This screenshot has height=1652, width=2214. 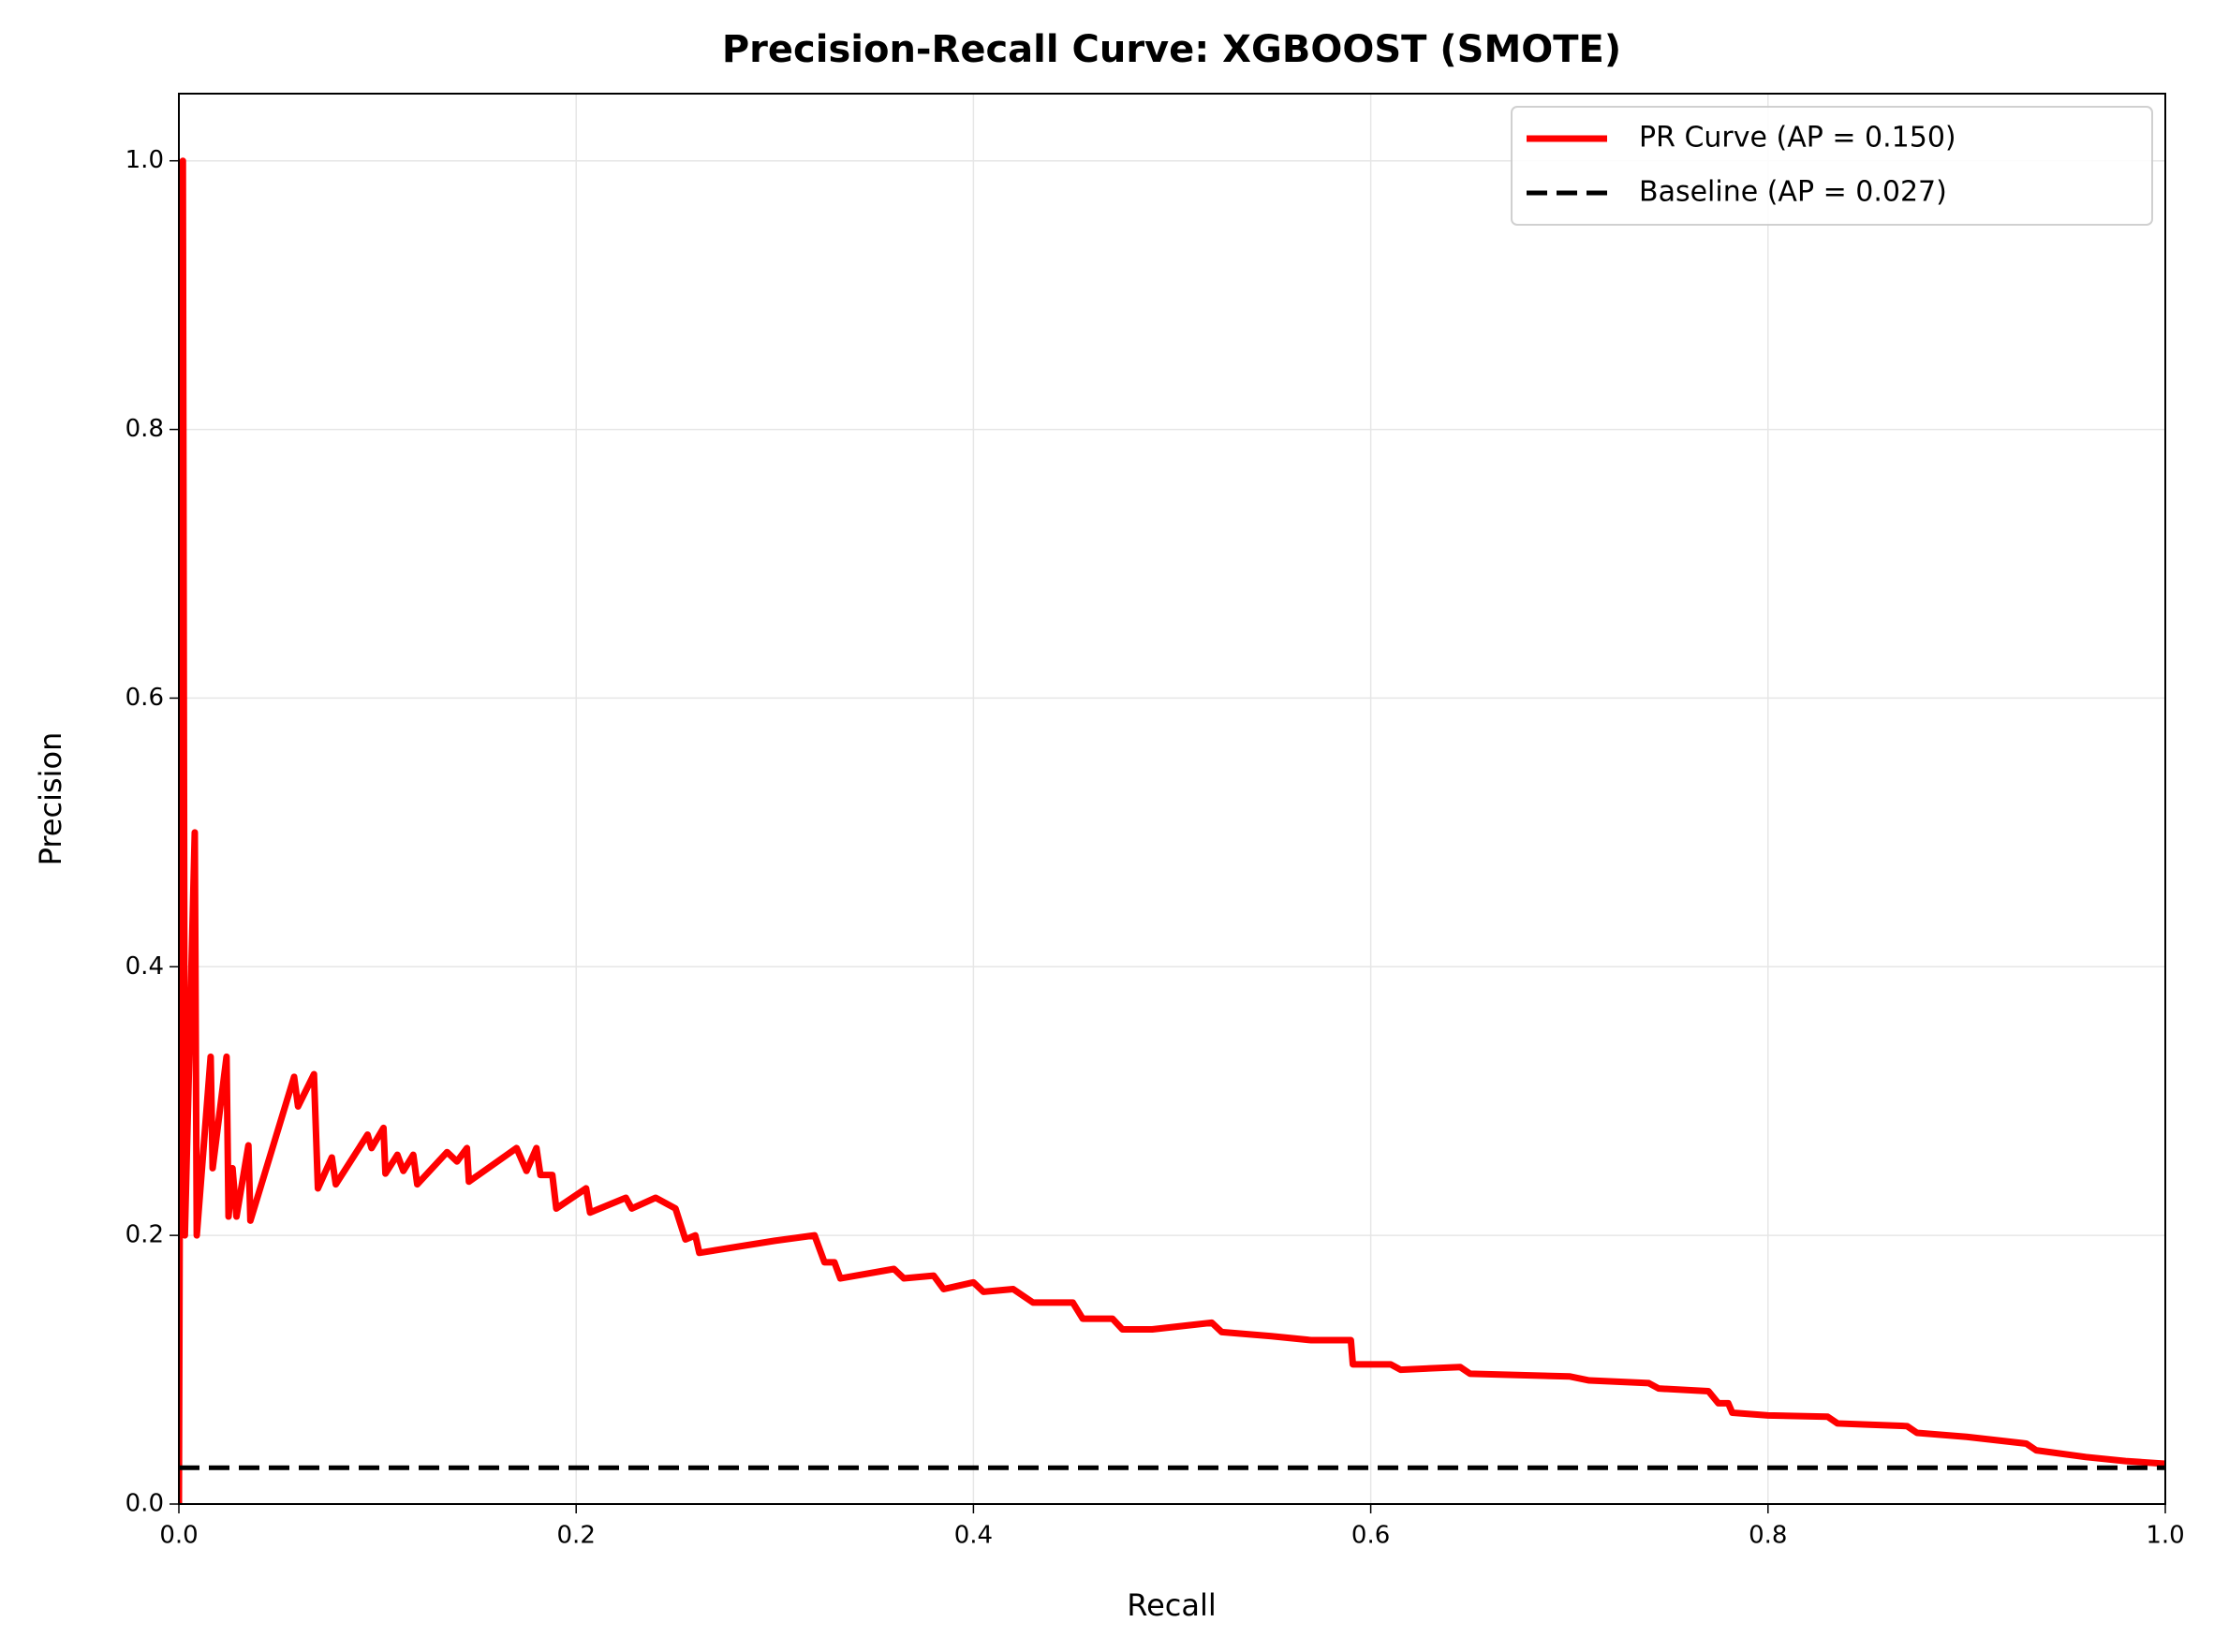 What do you see at coordinates (1793, 192) in the screenshot?
I see `legend-label: Baseline (AP = 0.027)` at bounding box center [1793, 192].